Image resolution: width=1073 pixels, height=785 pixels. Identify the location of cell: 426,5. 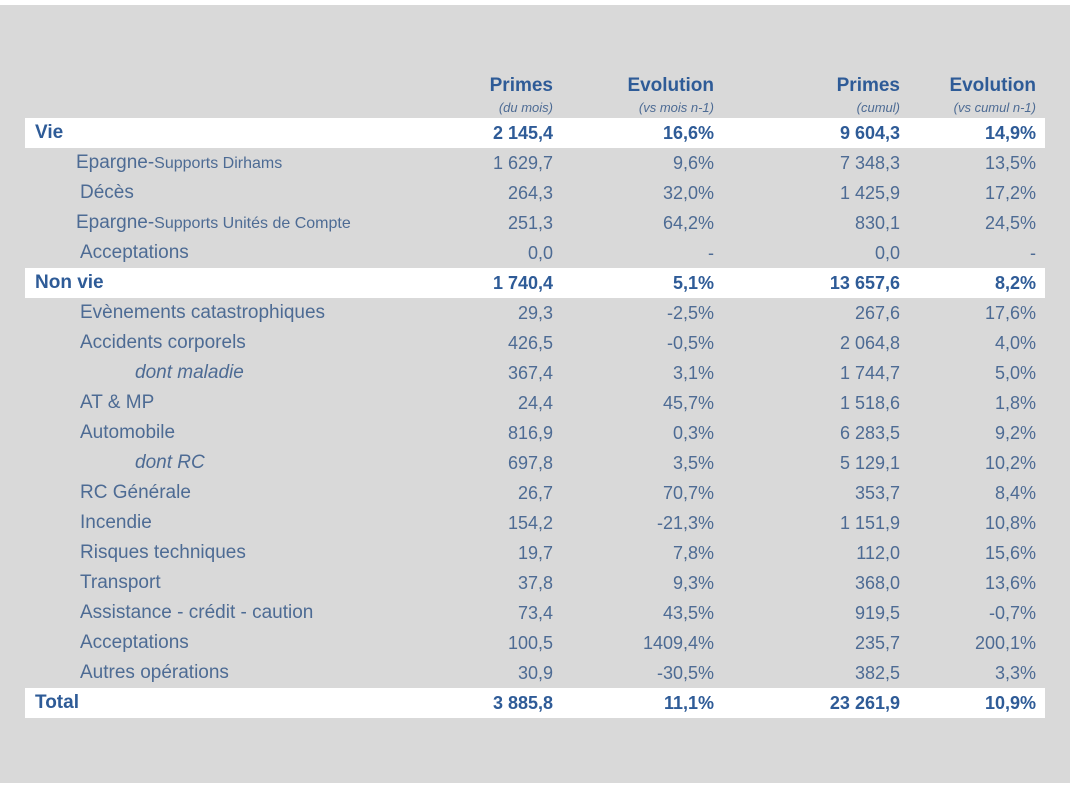
(530, 343).